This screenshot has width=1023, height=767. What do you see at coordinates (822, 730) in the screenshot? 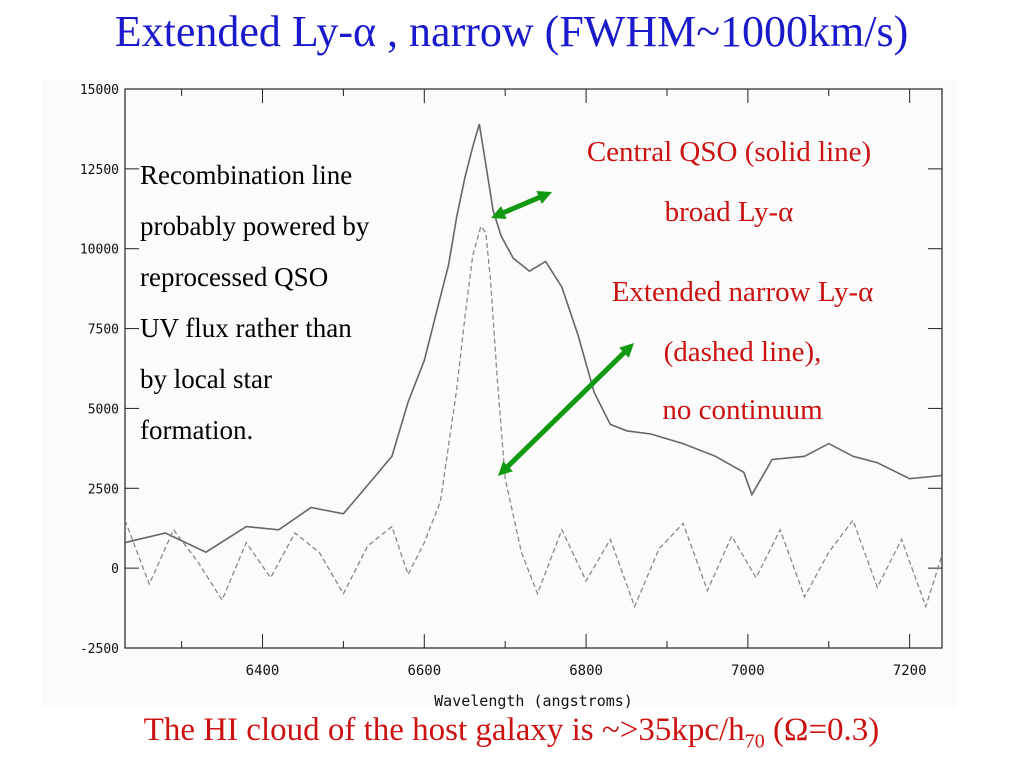
I see `footer-tail: (Ω=0.3)` at bounding box center [822, 730].